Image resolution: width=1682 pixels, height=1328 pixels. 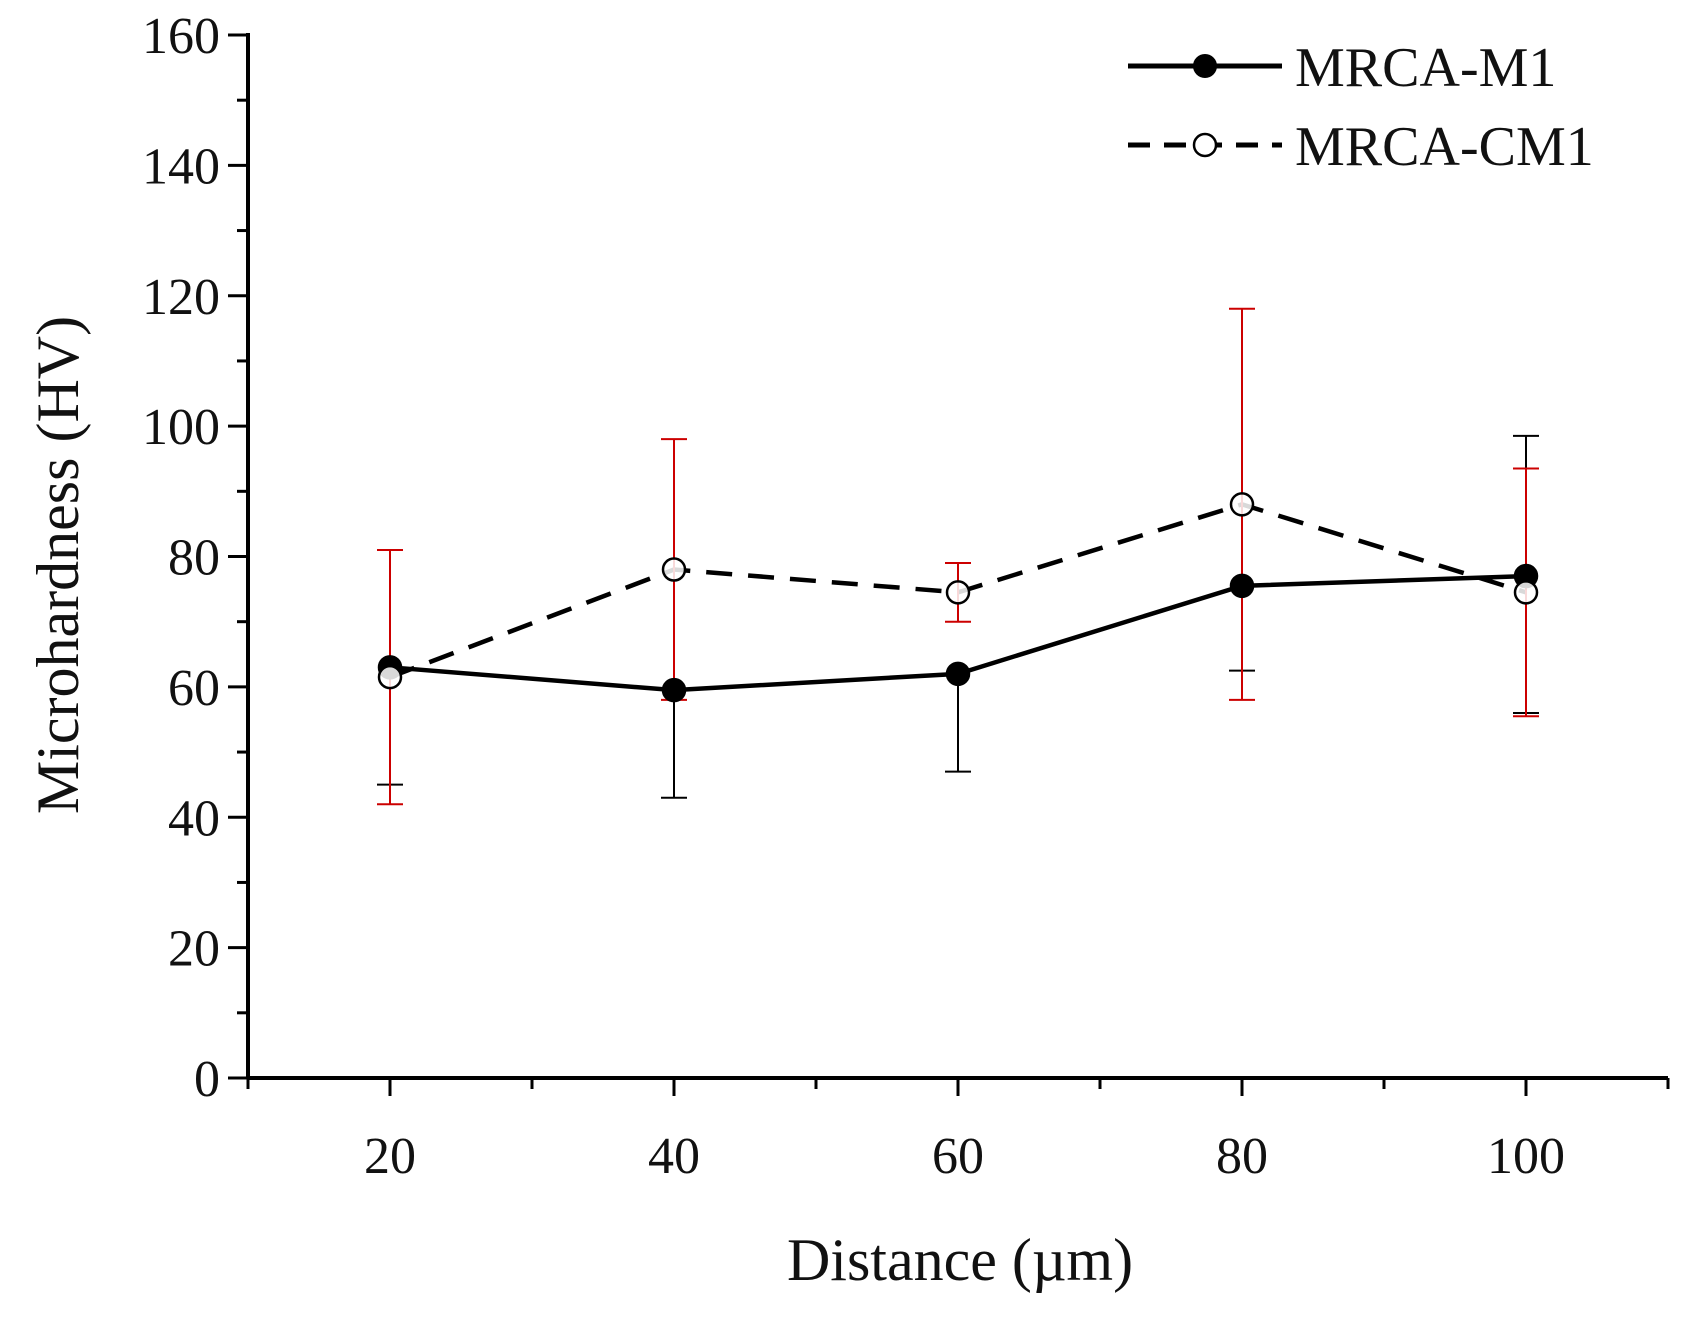 What do you see at coordinates (1205, 66) in the screenshot?
I see `legend-marker-m1` at bounding box center [1205, 66].